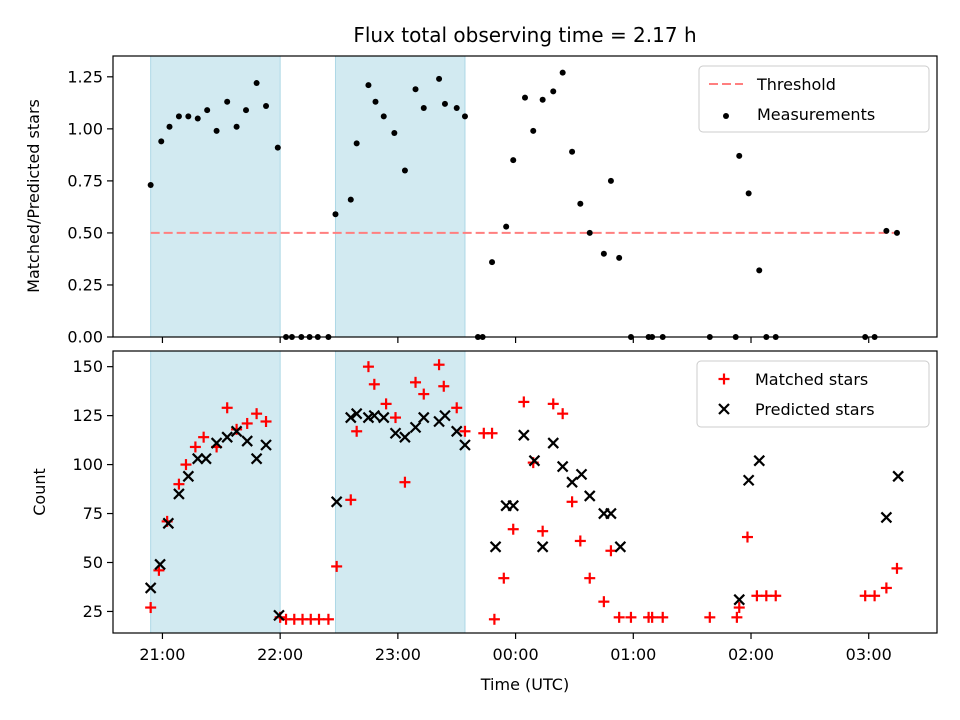  What do you see at coordinates (280, 654) in the screenshot?
I see `bottom-xtick-label-1: 22:00` at bounding box center [280, 654].